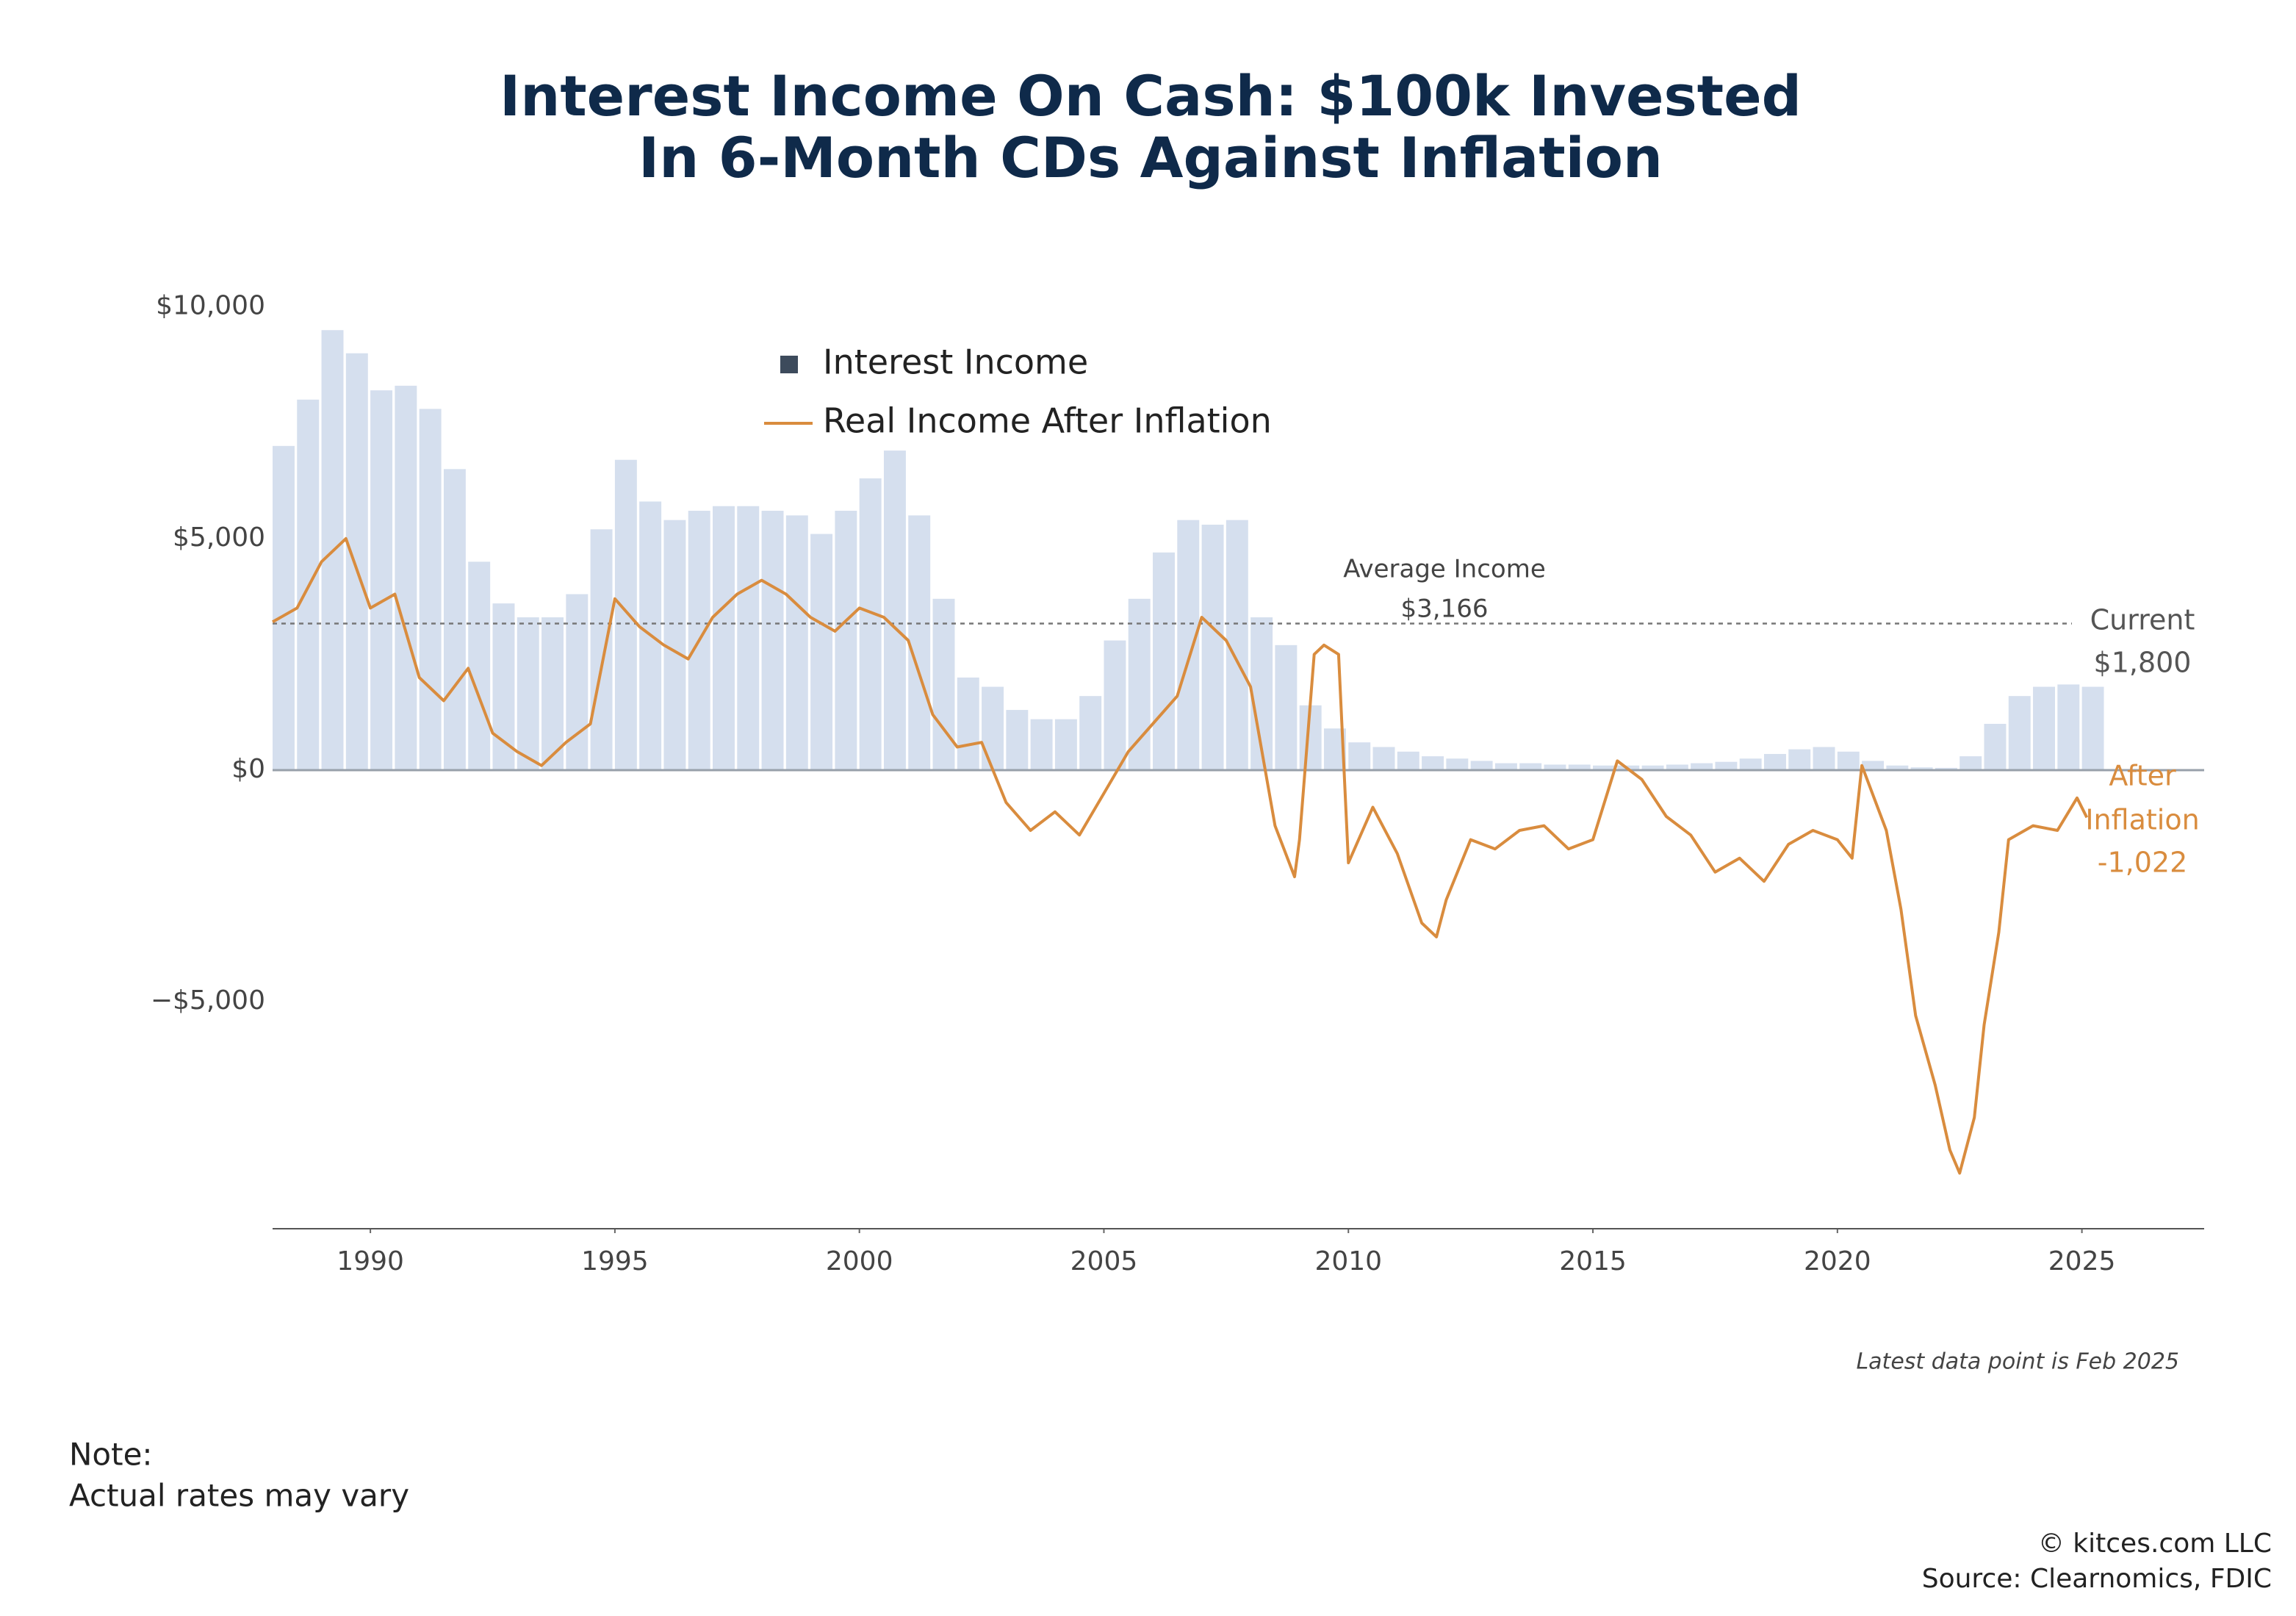 The image size is (2296, 1616). I want to click on footer: © kitces.com LLC, so click(2155, 1544).